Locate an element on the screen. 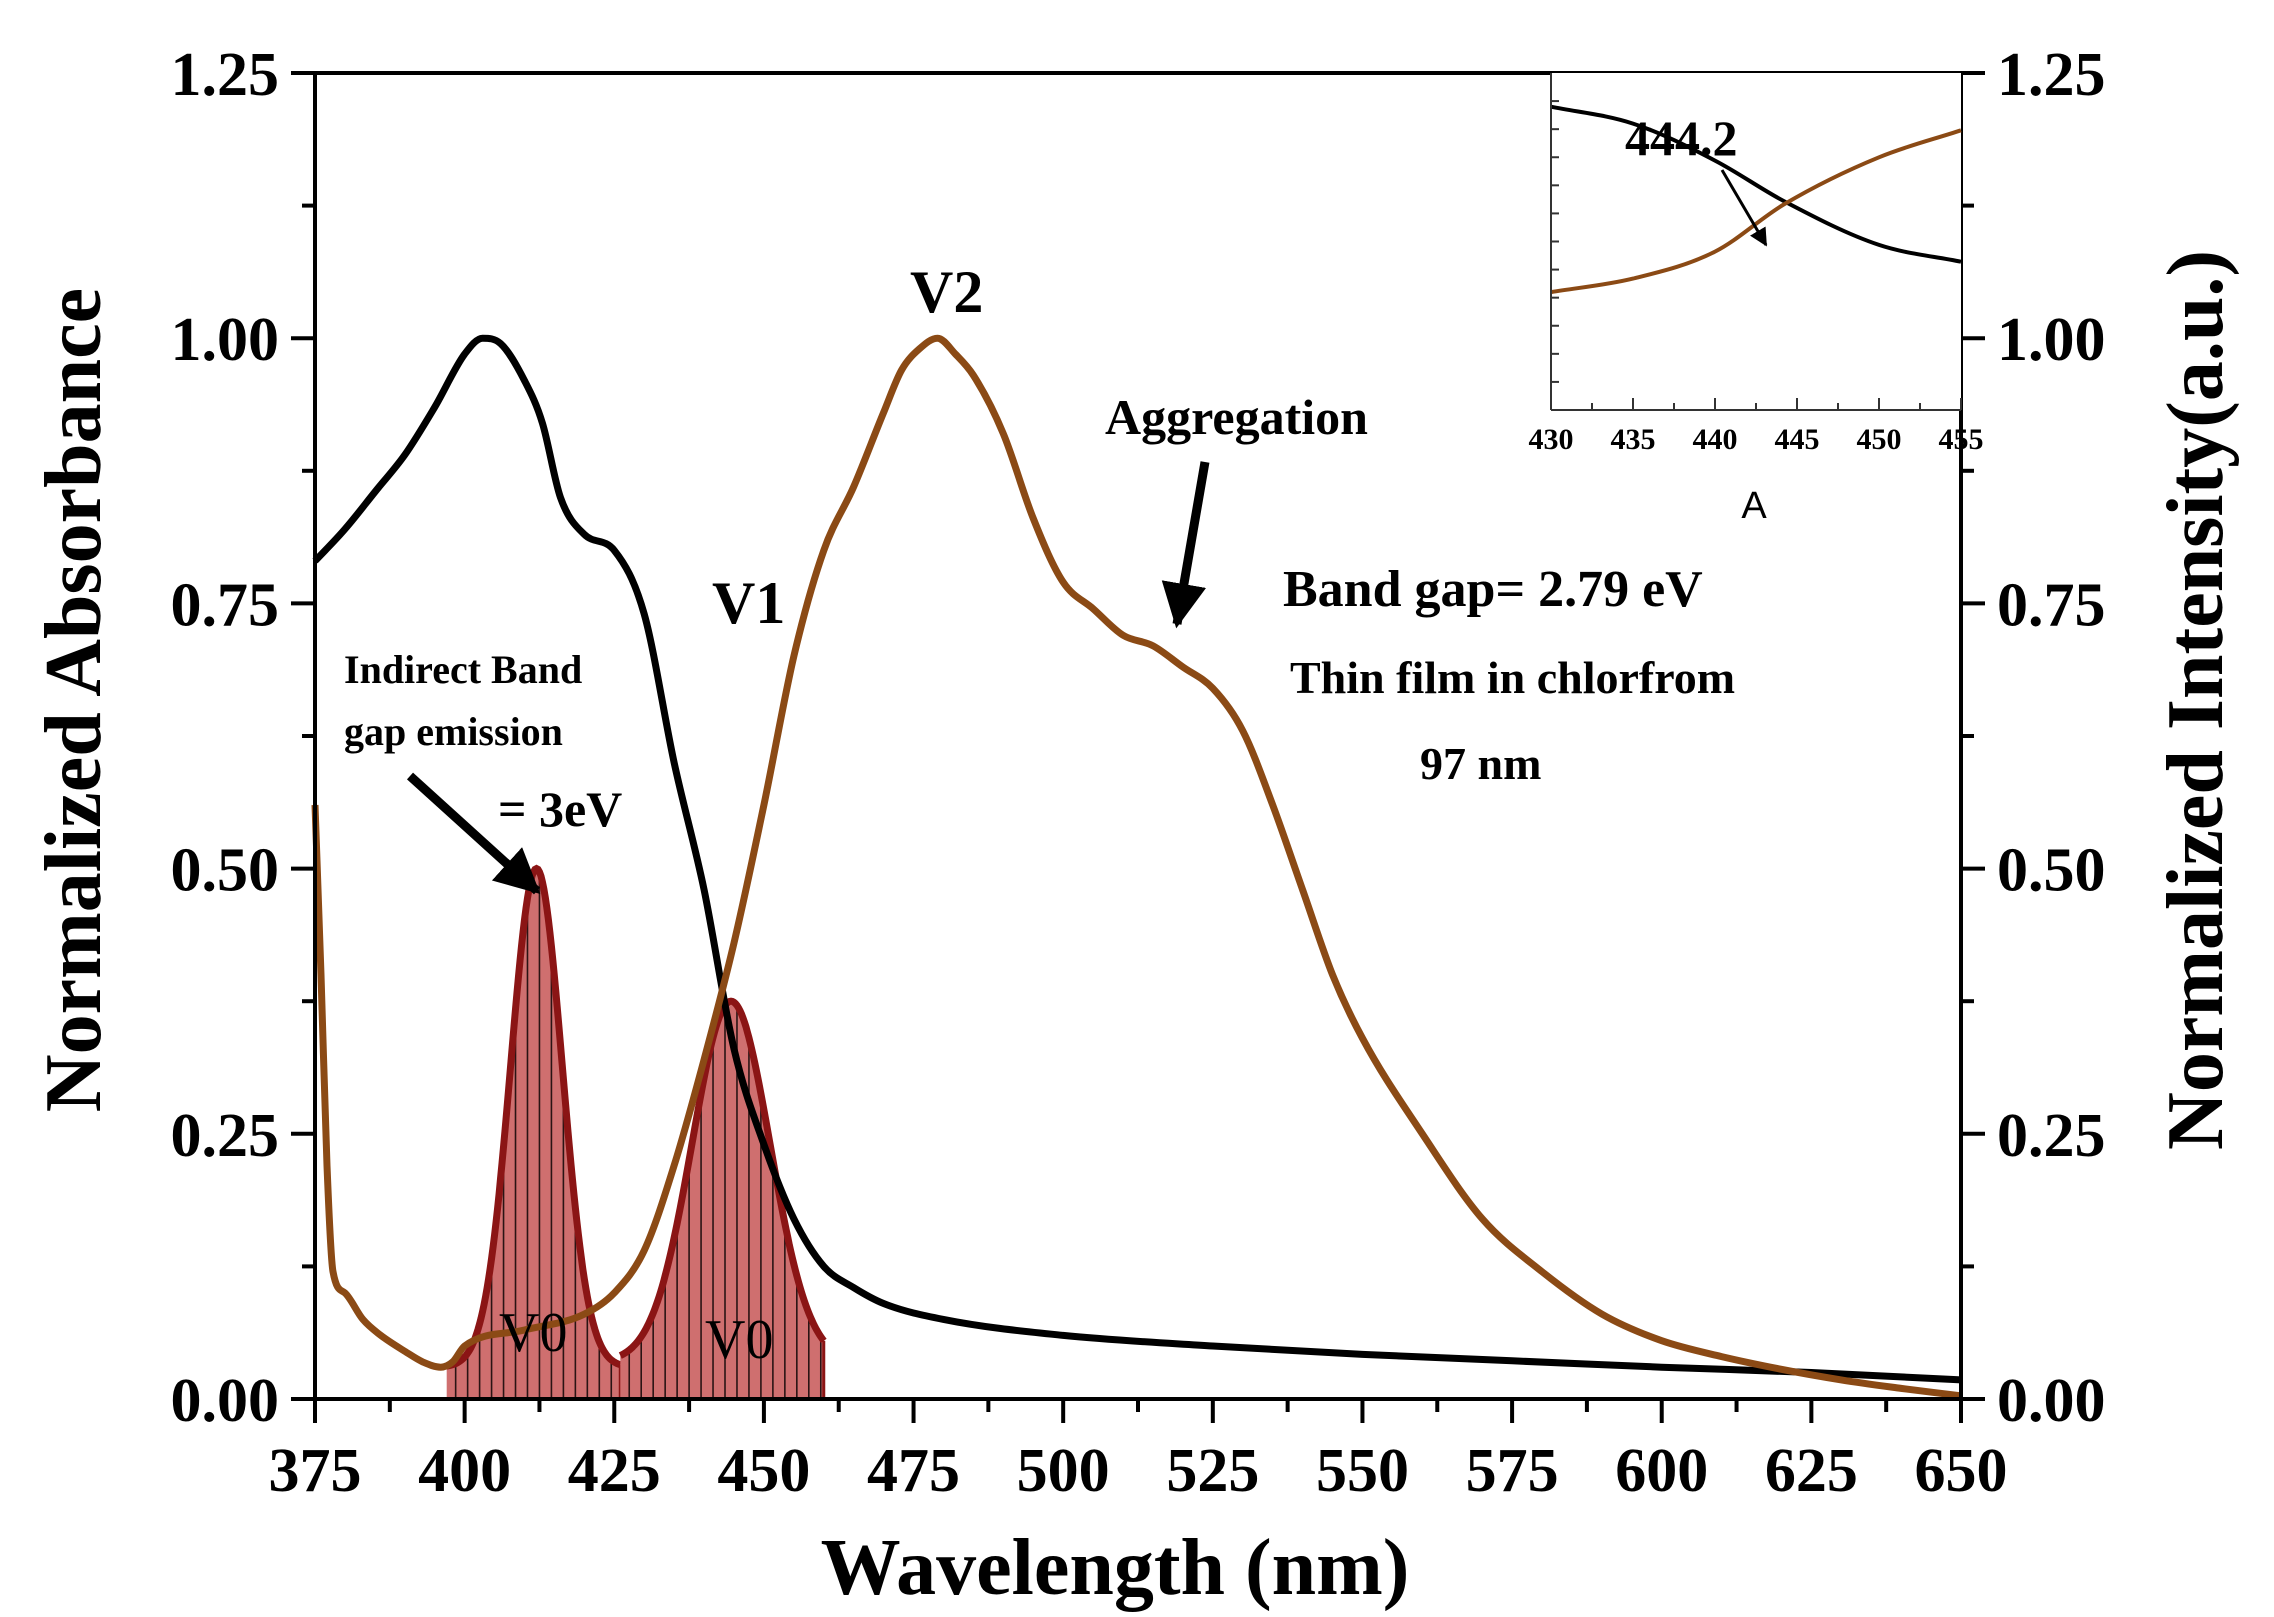 The width and height of the screenshot is (2274, 1617). indirect-label-line2: gap emission is located at coordinates (453, 731).